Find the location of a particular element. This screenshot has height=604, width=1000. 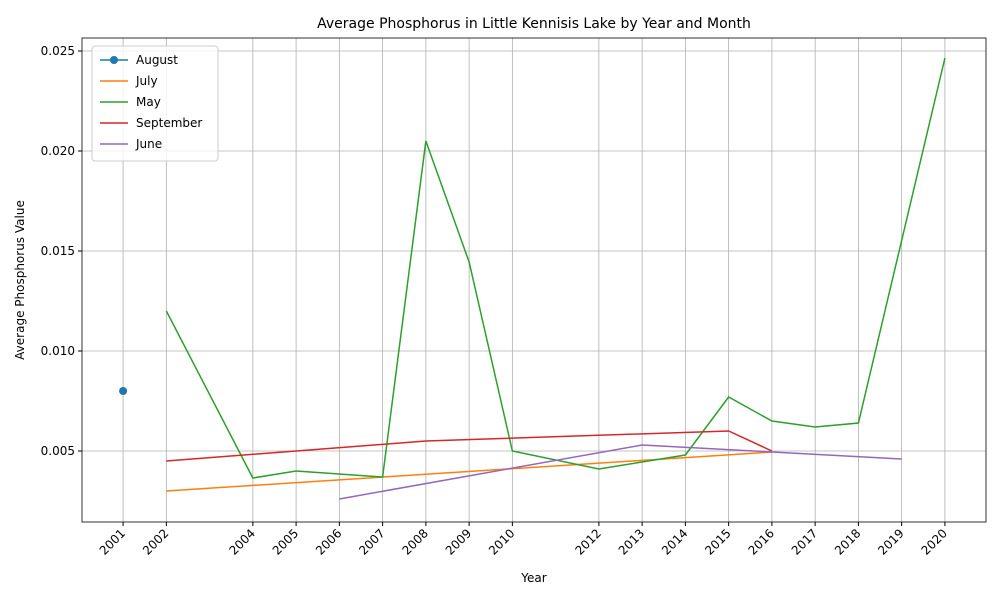

legend-label: September is located at coordinates (169, 123).